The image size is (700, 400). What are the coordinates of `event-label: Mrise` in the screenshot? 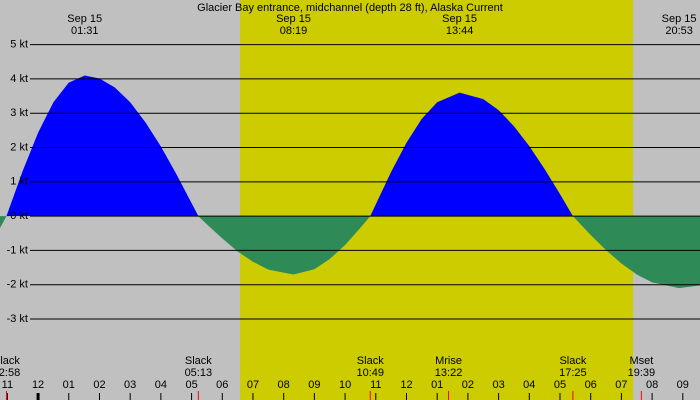 It's located at (448, 361).